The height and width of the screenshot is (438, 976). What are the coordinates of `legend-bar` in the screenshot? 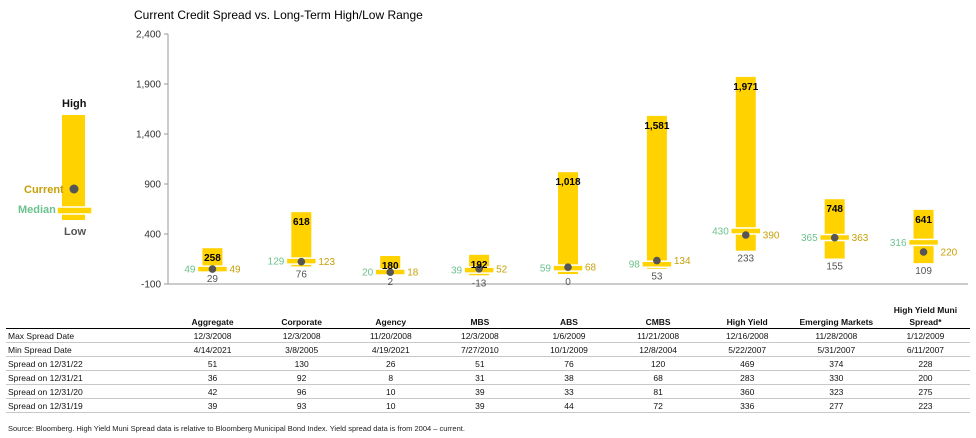 It's located at (73, 167).